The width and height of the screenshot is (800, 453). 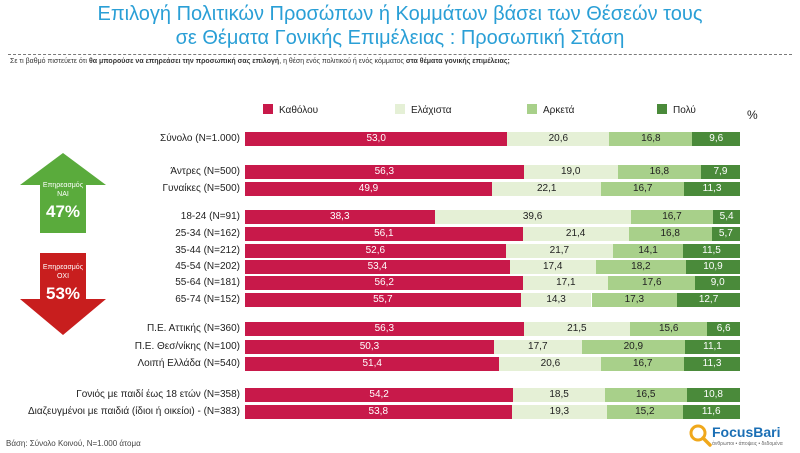 I want to click on data-label: 56,1, so click(x=384, y=233).